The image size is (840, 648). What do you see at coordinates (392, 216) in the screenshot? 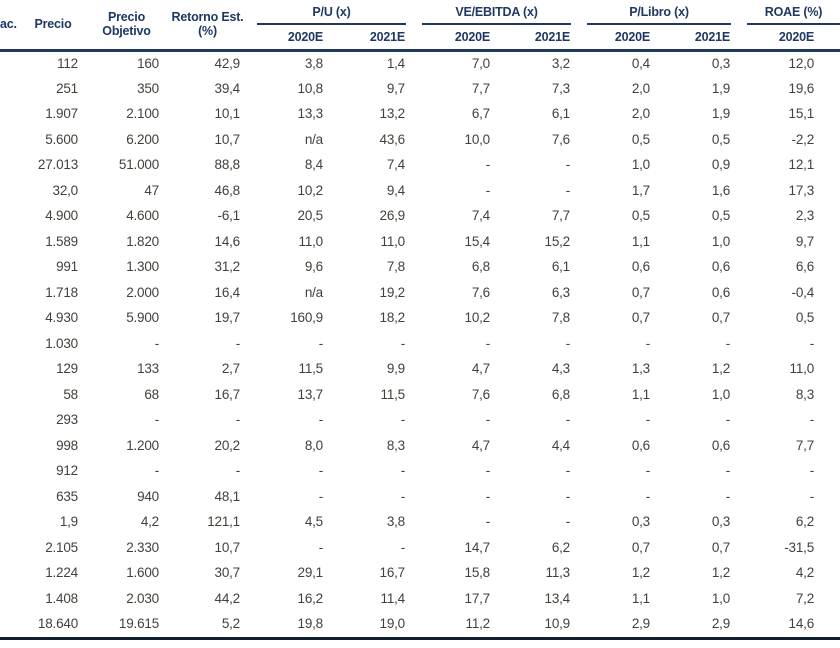
I see `table-cell: 26,9` at bounding box center [392, 216].